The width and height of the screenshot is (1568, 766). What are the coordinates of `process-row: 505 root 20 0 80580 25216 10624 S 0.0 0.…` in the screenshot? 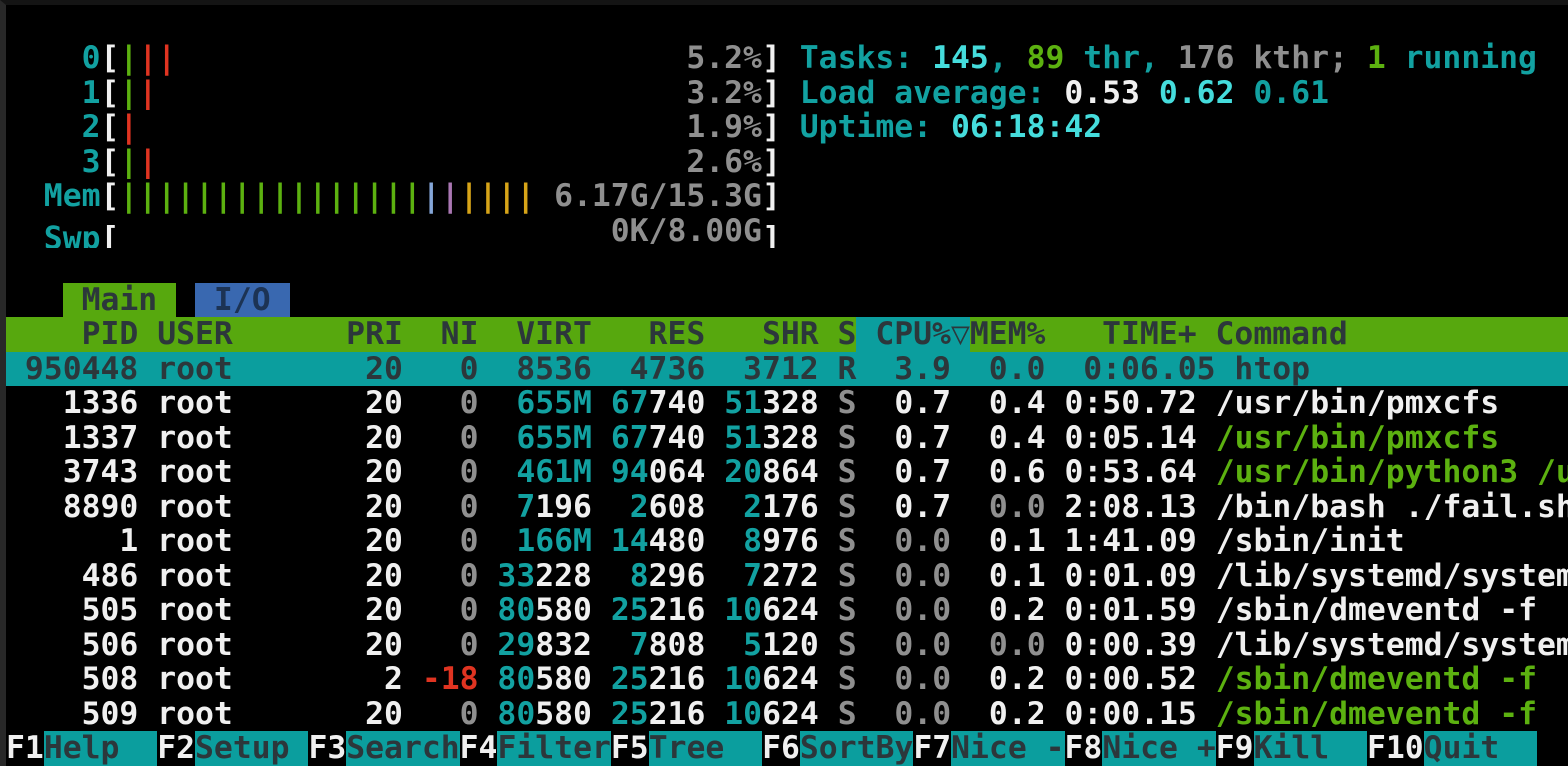 It's located at (772, 610).